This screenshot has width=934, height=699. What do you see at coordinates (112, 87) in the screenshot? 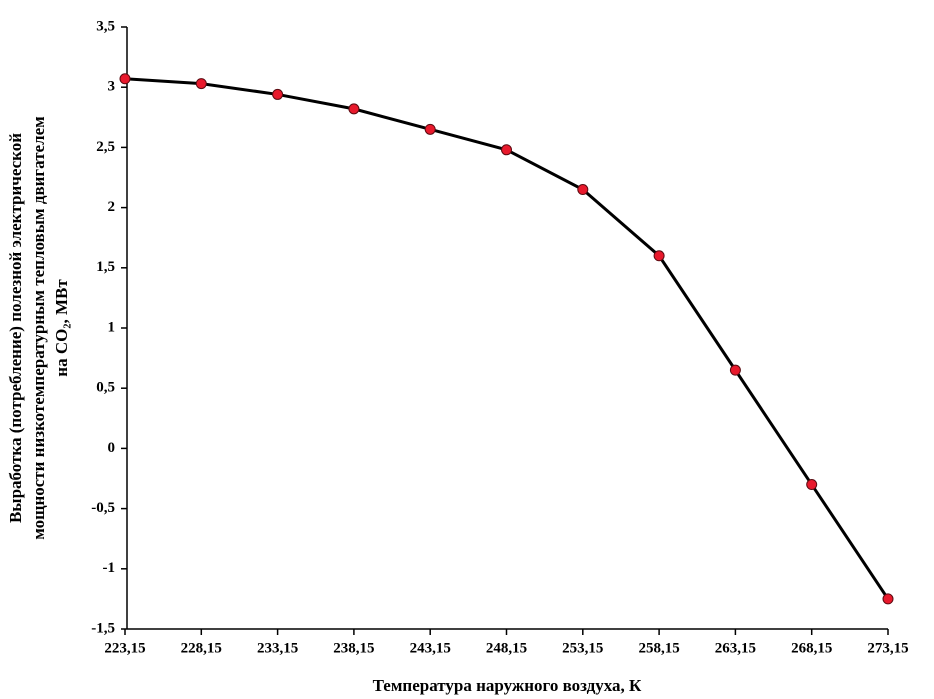
I see `y-tick-label: 3` at bounding box center [112, 87].